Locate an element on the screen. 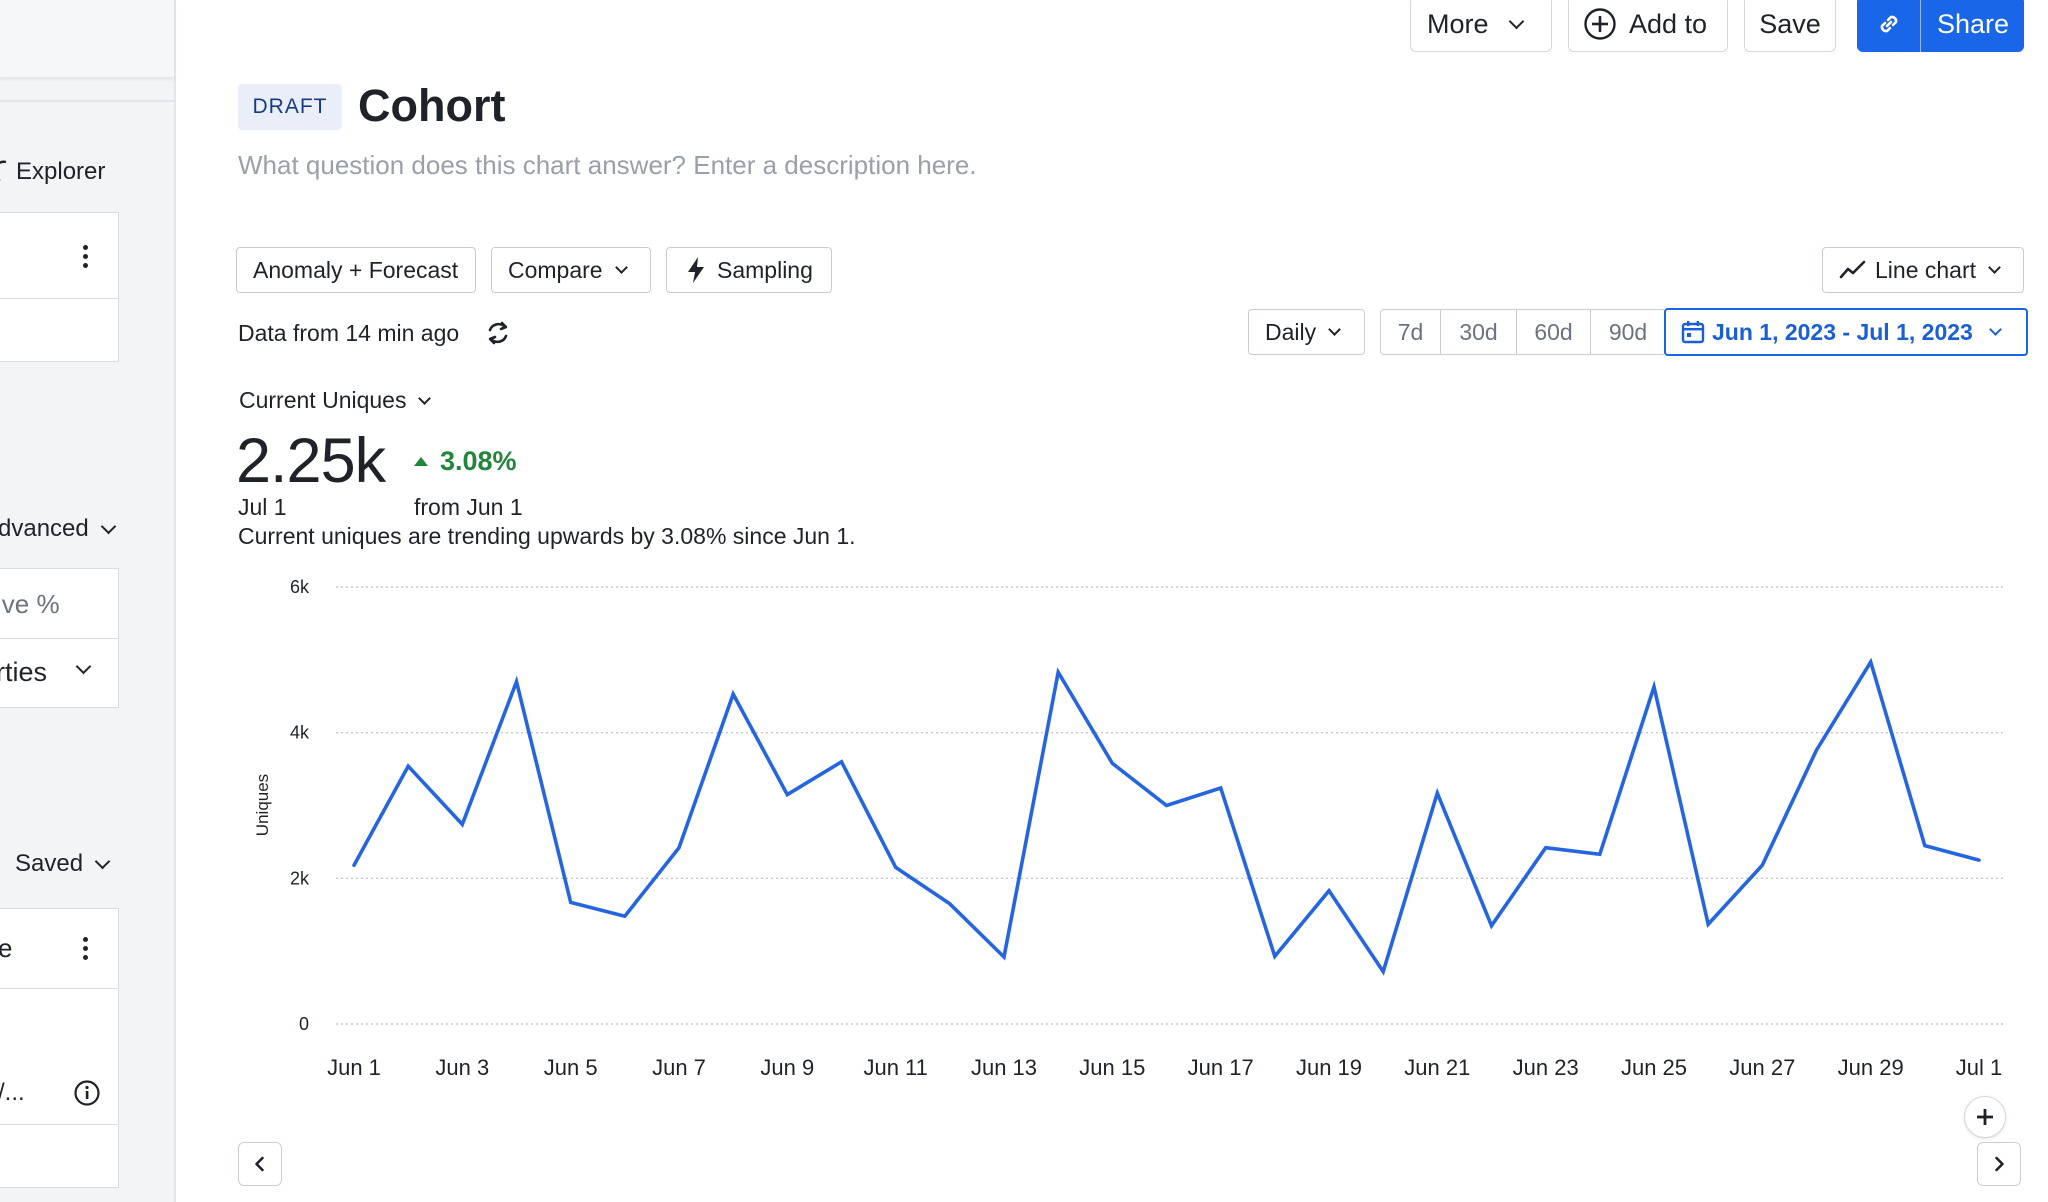 Image resolution: width=2048 pixels, height=1202 pixels. add-to-button: Add to is located at coordinates (1648, 26).